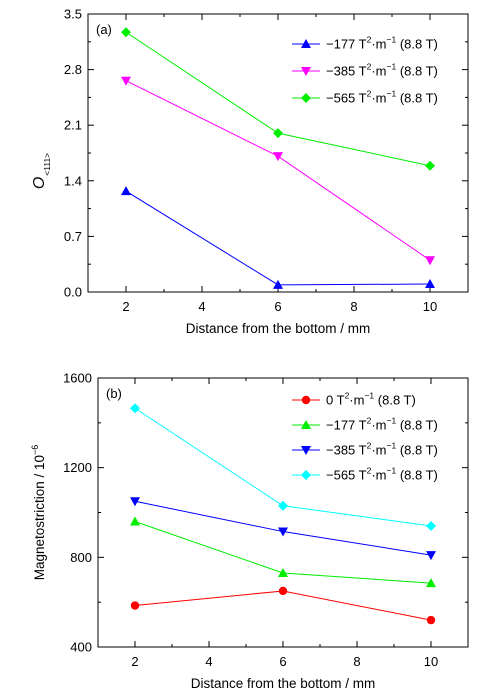  Describe the element at coordinates (114, 393) in the screenshot. I see `panel-label: (b)` at that location.